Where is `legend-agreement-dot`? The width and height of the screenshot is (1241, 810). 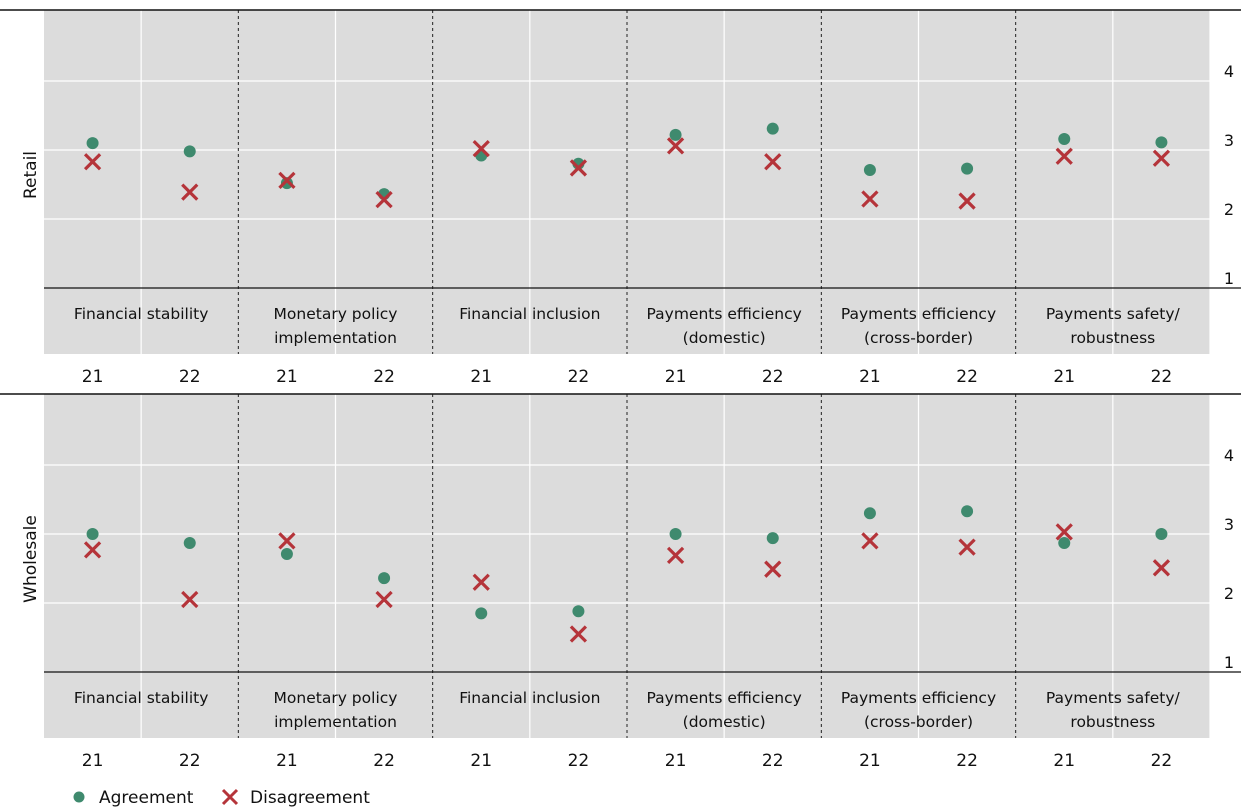
legend-agreement-dot is located at coordinates (79, 797).